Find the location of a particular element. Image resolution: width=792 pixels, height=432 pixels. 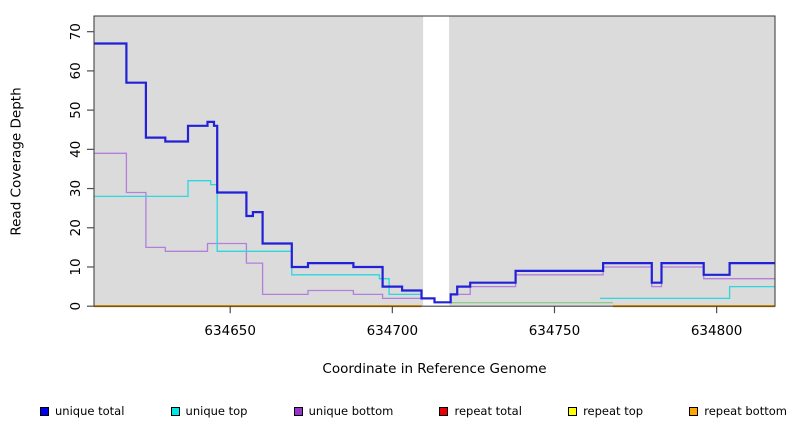

y-tick-label: 50 is located at coordinates (76, 110).